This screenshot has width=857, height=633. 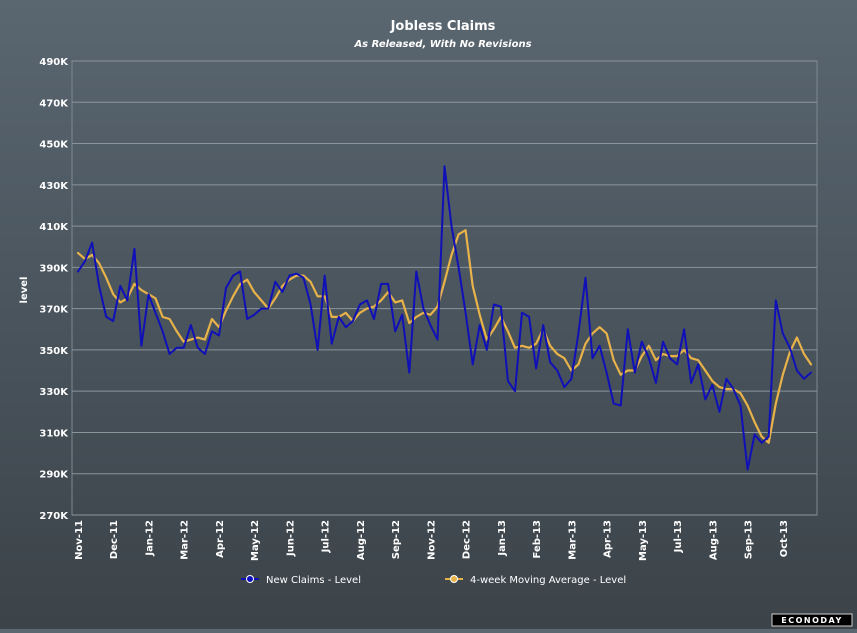 What do you see at coordinates (255, 540) in the screenshot?
I see `x-tick-label: May-12` at bounding box center [255, 540].